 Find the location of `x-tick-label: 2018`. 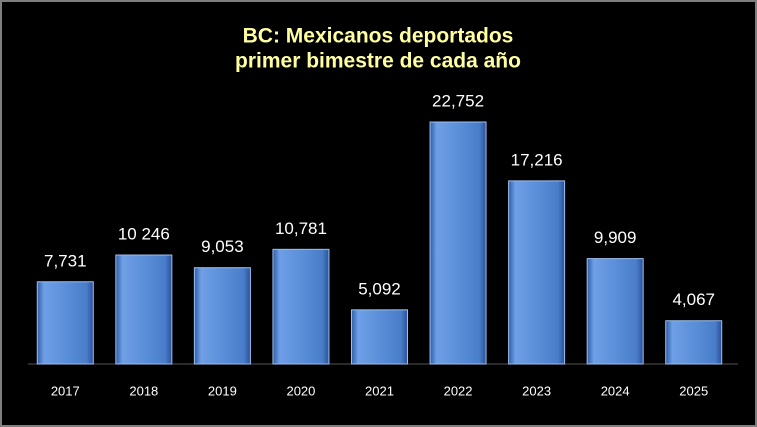

x-tick-label: 2018 is located at coordinates (143, 390).